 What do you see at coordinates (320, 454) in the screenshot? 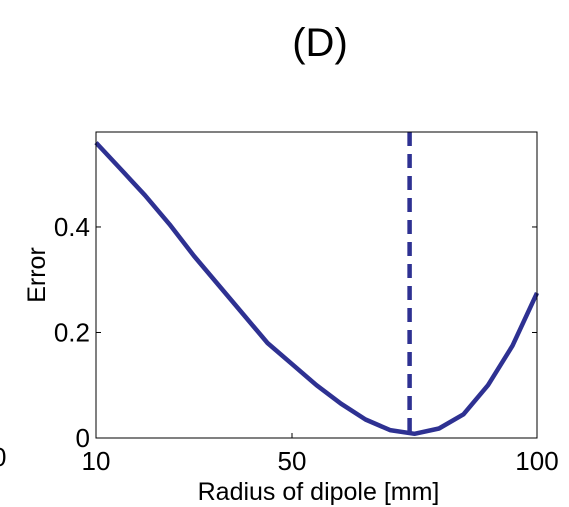
I see `x-axis: 10 50 100` at bounding box center [320, 454].